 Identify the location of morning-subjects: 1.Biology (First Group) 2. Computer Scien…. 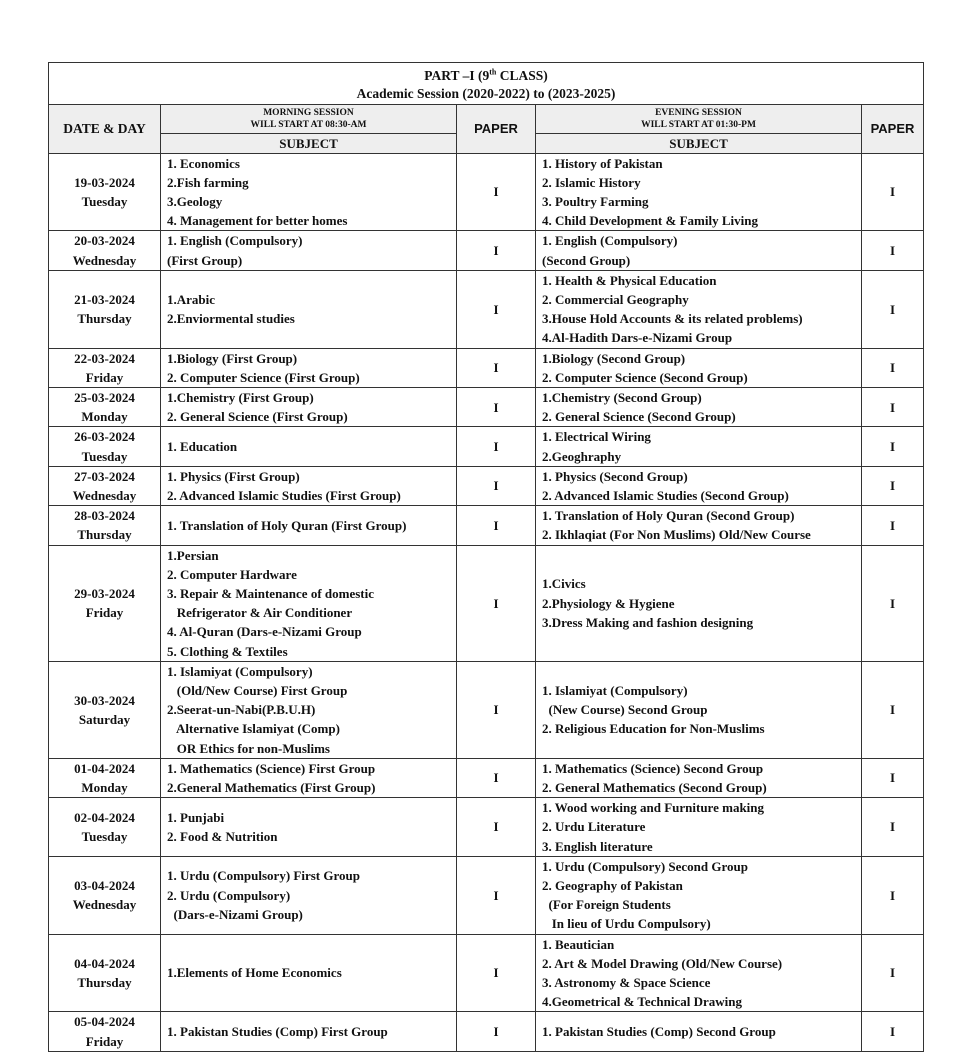
(308, 367).